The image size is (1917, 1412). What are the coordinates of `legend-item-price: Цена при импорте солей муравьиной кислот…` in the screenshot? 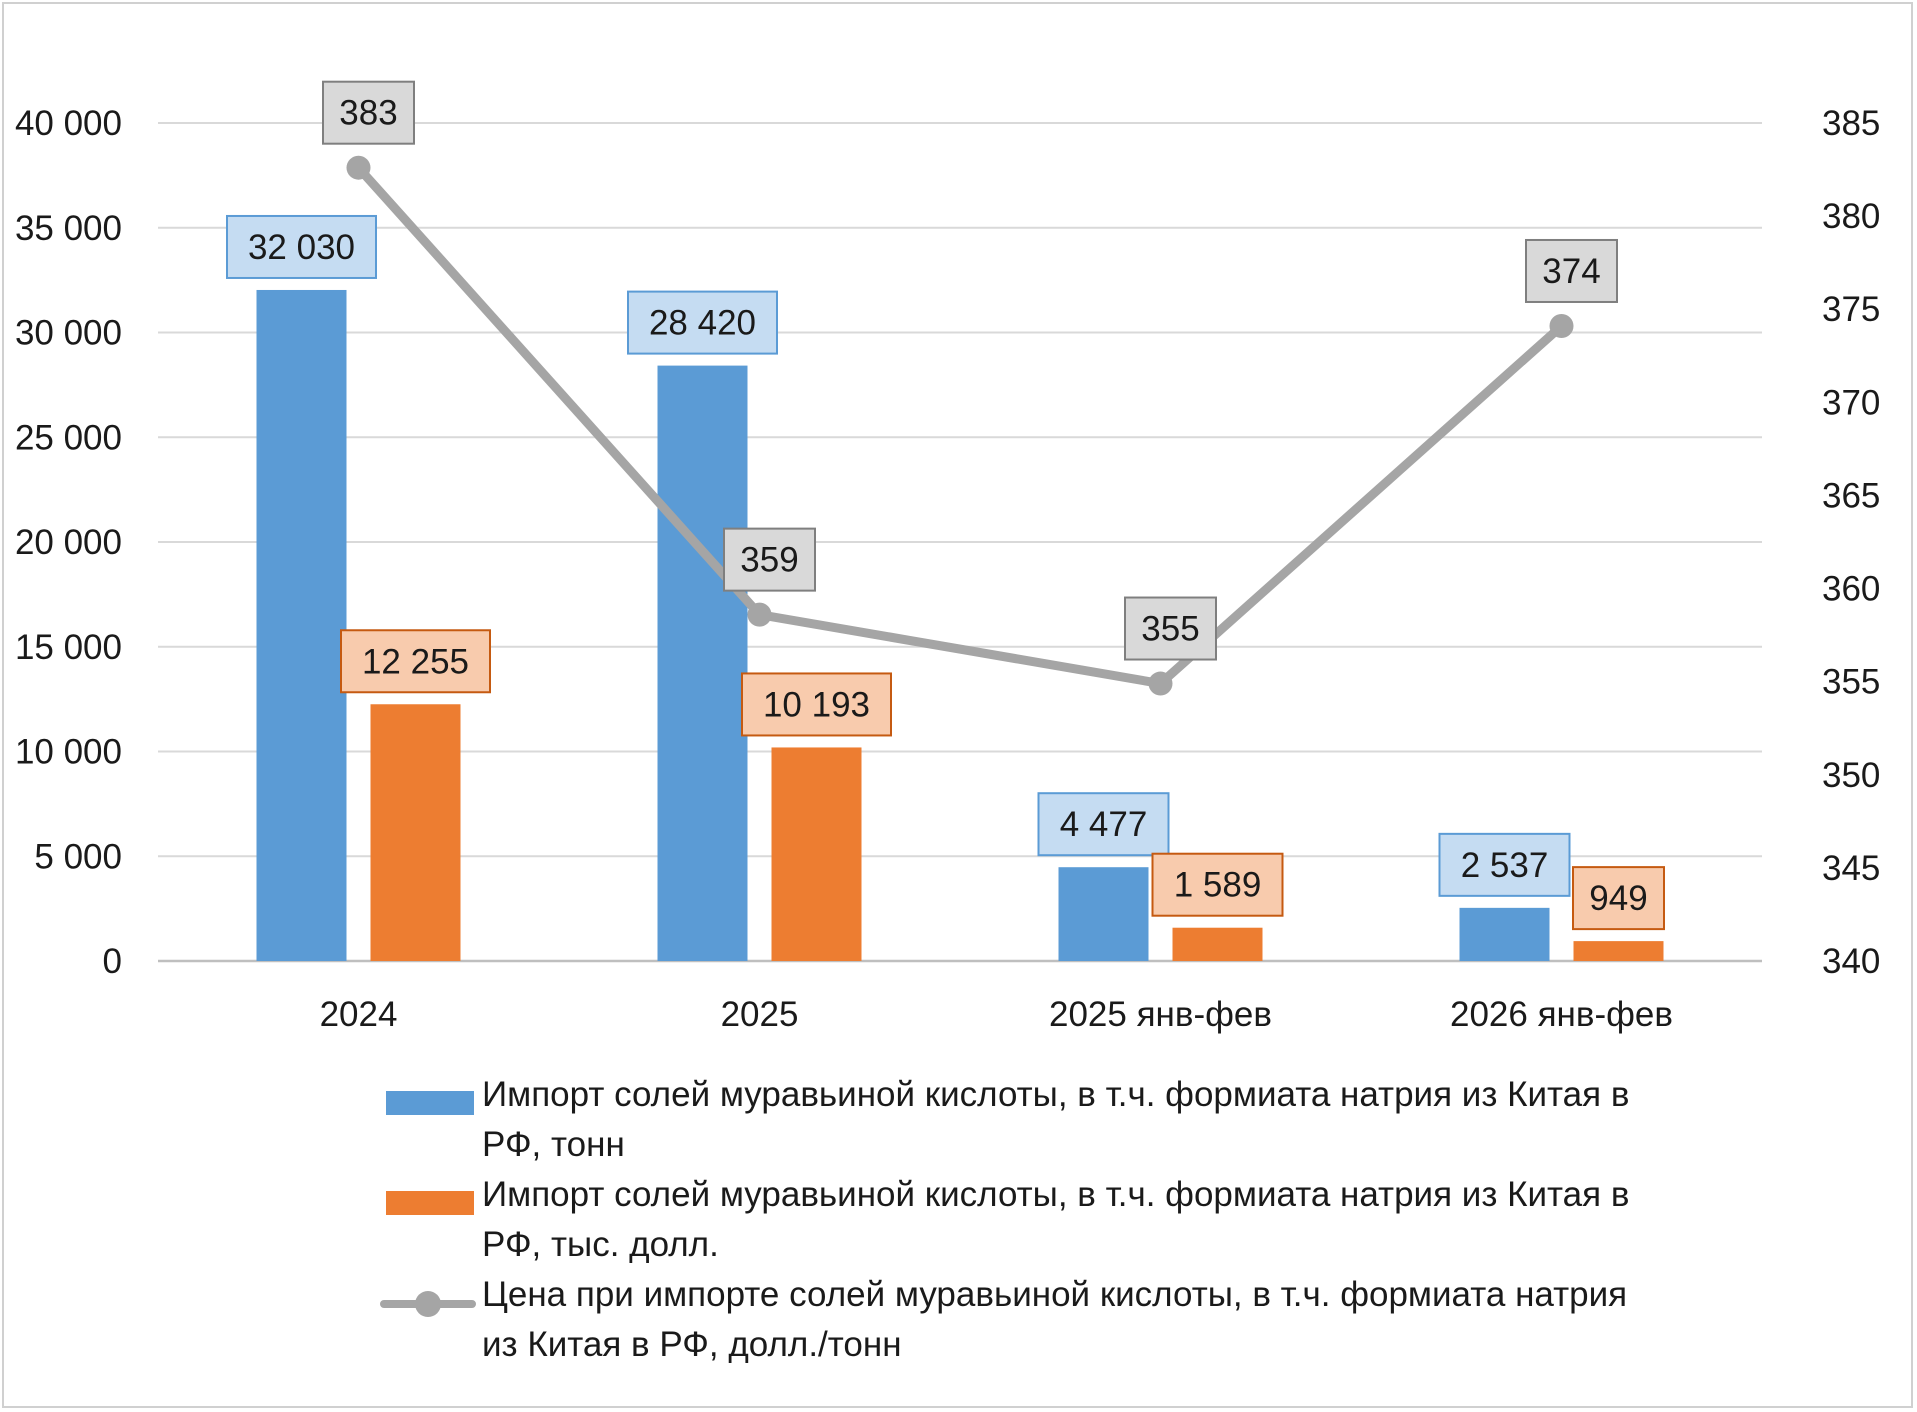 It's located at (1010, 1320).